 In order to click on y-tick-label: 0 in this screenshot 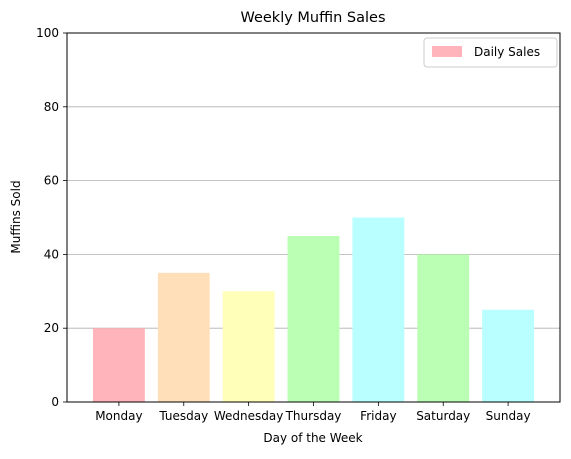, I will do `click(55, 402)`.